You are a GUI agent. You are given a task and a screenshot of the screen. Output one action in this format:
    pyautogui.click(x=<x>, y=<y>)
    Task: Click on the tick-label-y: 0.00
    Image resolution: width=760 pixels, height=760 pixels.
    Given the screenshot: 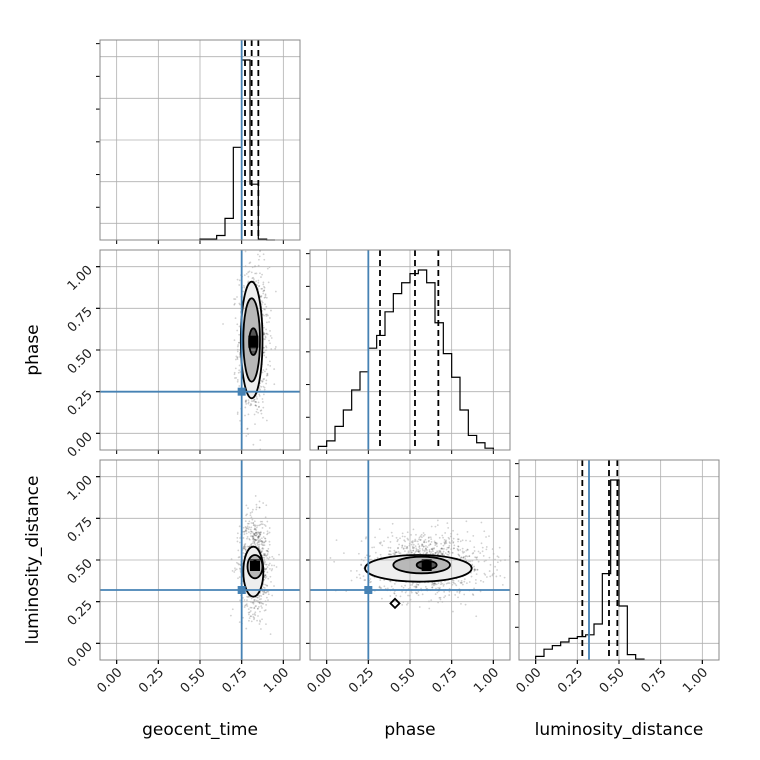 What is the action you would take?
    pyautogui.click(x=80, y=655)
    